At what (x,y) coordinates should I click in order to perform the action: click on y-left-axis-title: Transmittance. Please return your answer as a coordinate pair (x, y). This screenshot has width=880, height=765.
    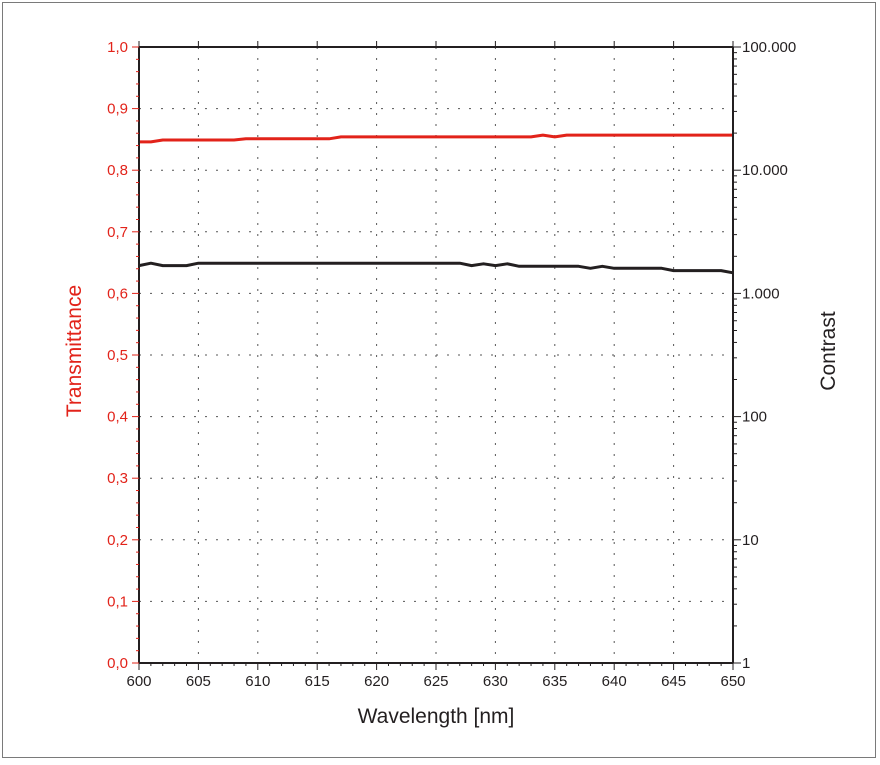
    Looking at the image, I should click on (74, 351).